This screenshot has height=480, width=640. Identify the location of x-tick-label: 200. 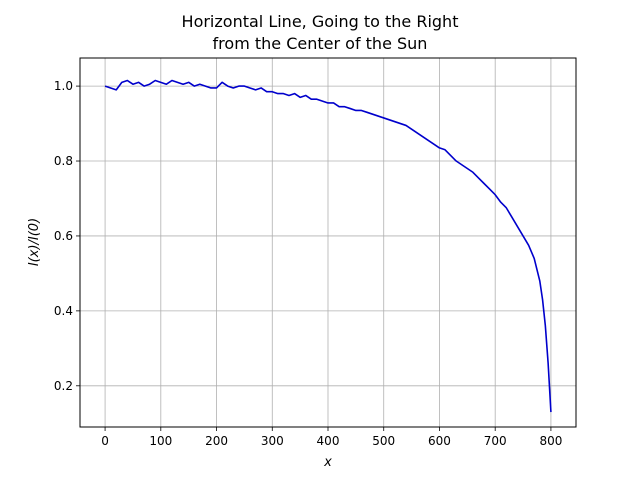
(216, 441).